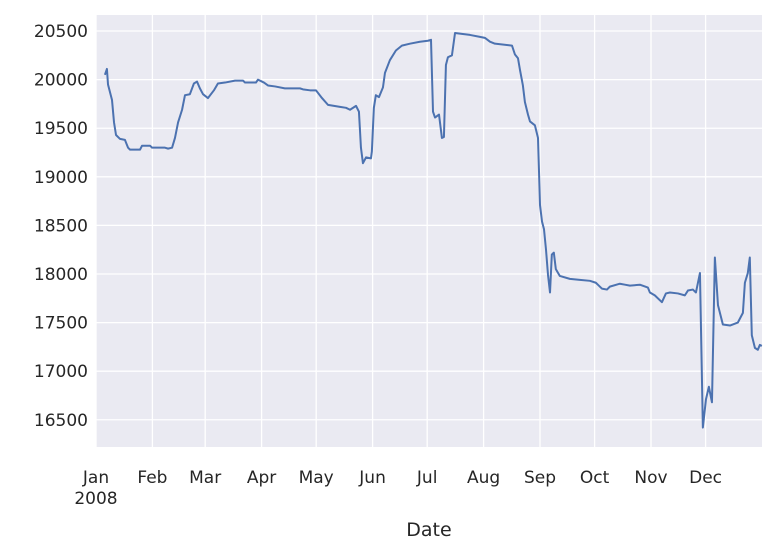 Image resolution: width=778 pixels, height=556 pixels. What do you see at coordinates (483, 478) in the screenshot?
I see `x-tick-label: Aug` at bounding box center [483, 478].